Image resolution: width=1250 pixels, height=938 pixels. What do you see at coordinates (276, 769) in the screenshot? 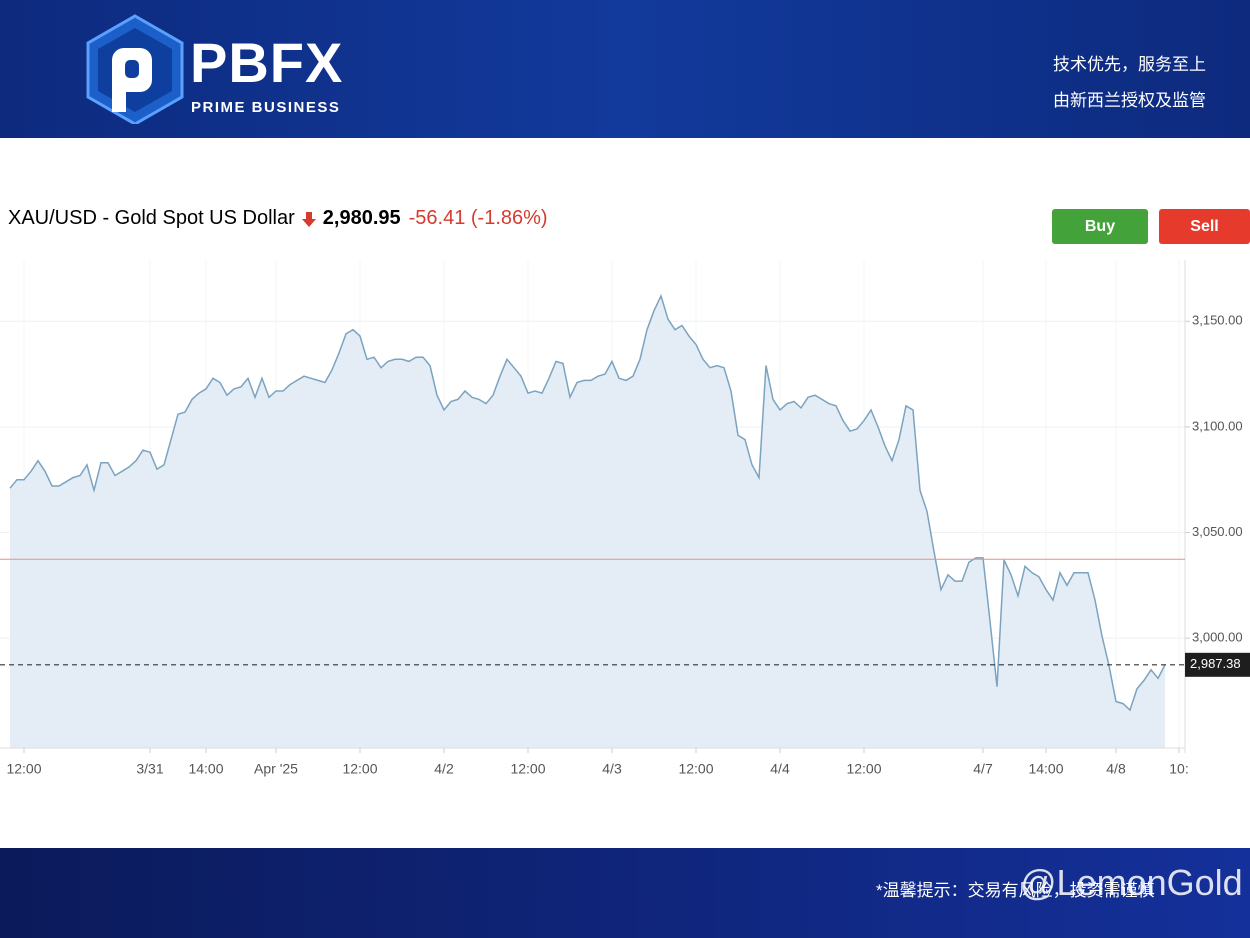
I see `x-tick-label: Apr '25` at bounding box center [276, 769].